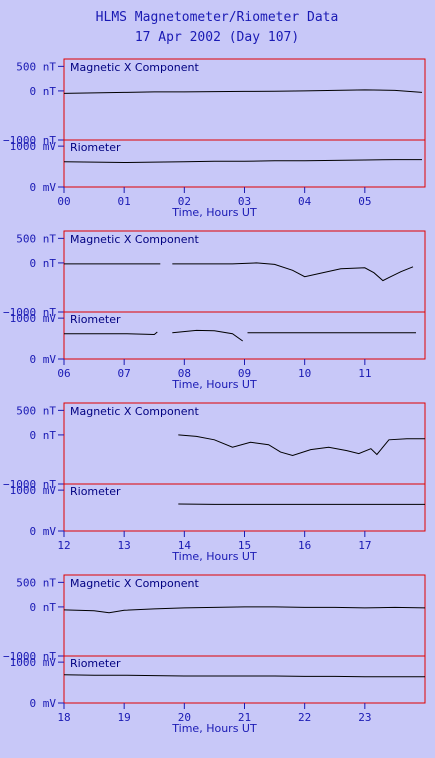 This screenshot has height=758, width=435. Describe the element at coordinates (304, 373) in the screenshot. I see `x-tick-label: 10` at that location.